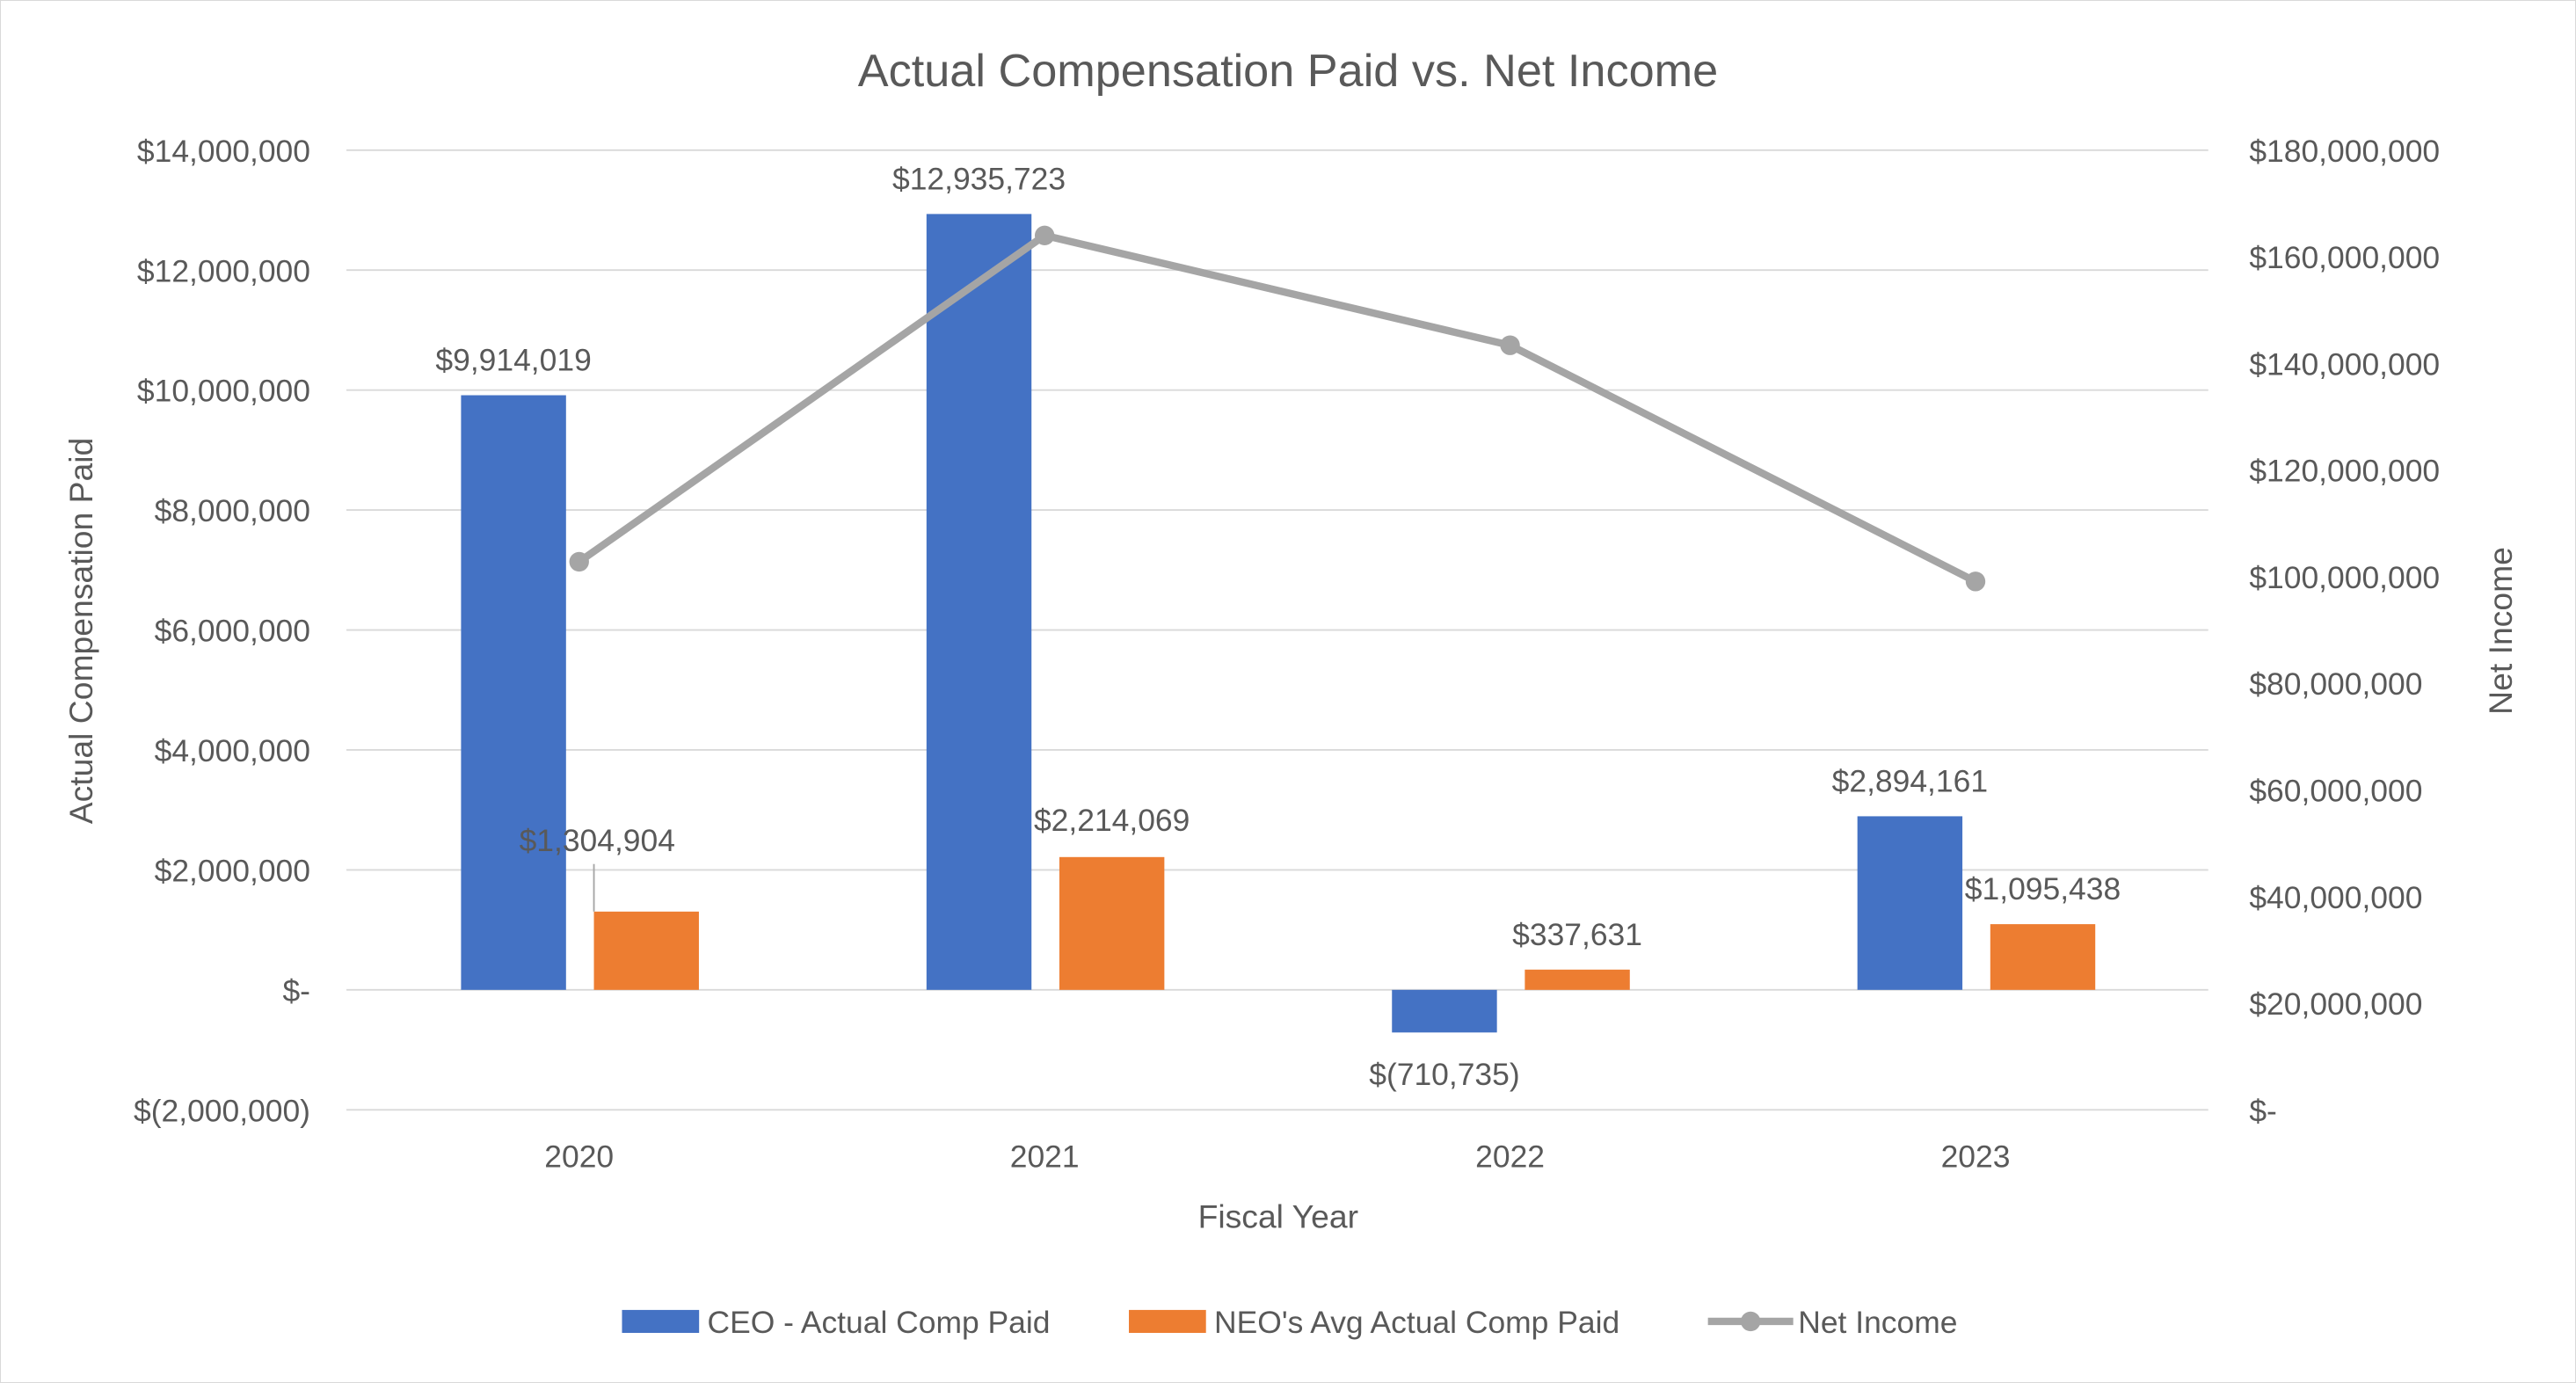 This screenshot has width=2576, height=1383. Describe the element at coordinates (513, 692) in the screenshot. I see `bar-ceo-2020` at that location.